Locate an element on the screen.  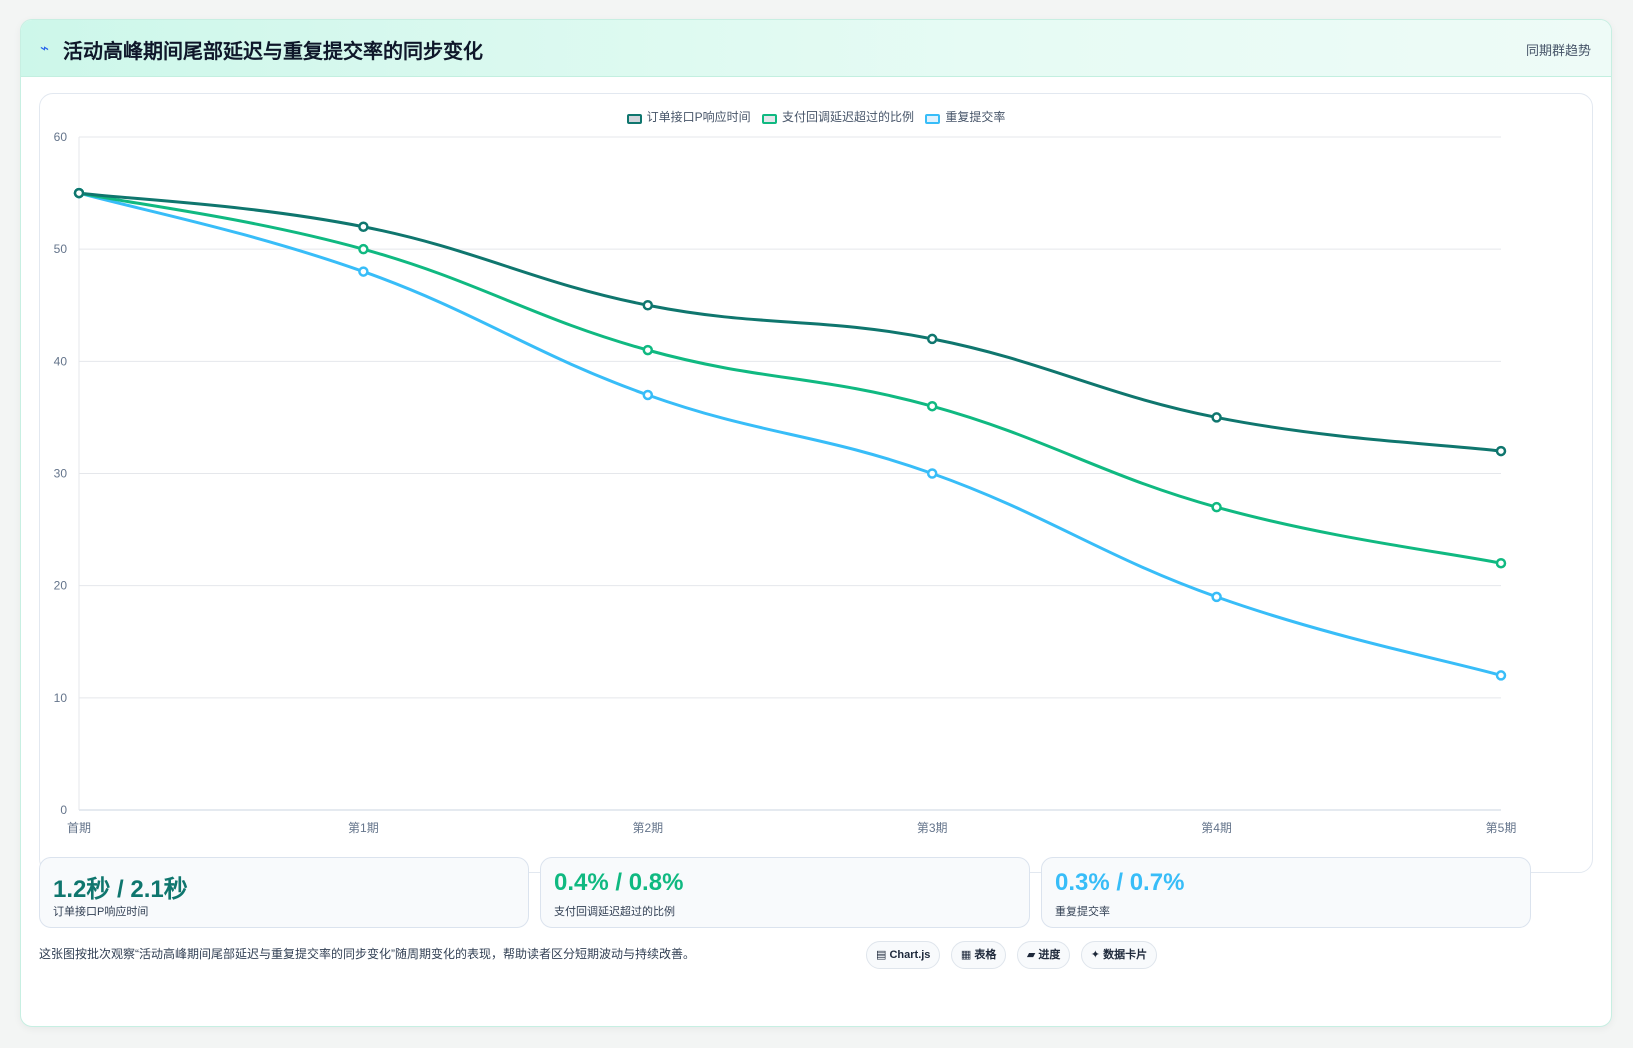
legend-label: 支付回调延迟超过的比例 is located at coordinates (847, 117).